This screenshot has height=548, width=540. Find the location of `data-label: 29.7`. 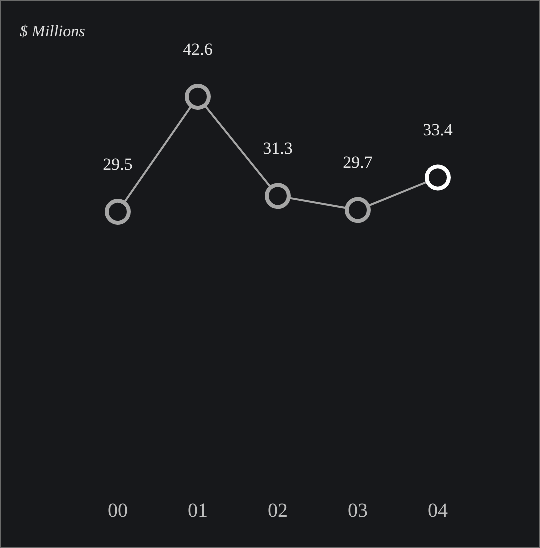

data-label: 29.7 is located at coordinates (358, 162).